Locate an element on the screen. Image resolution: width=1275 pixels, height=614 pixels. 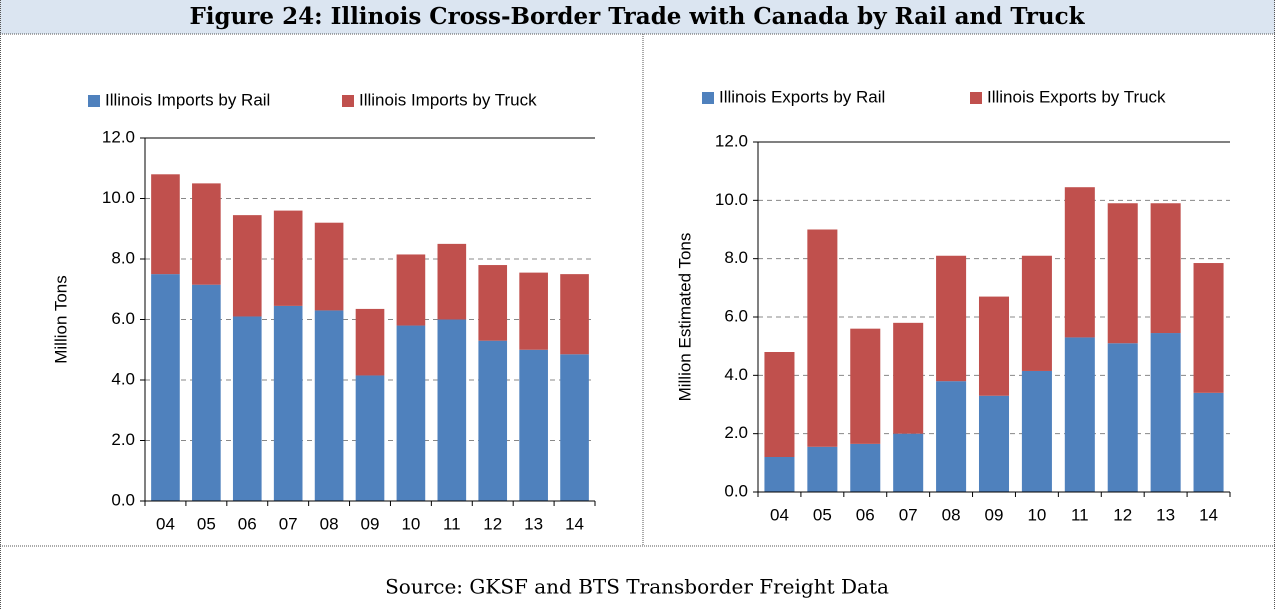
legend-label: Illinois Imports by Rail is located at coordinates (187, 99).